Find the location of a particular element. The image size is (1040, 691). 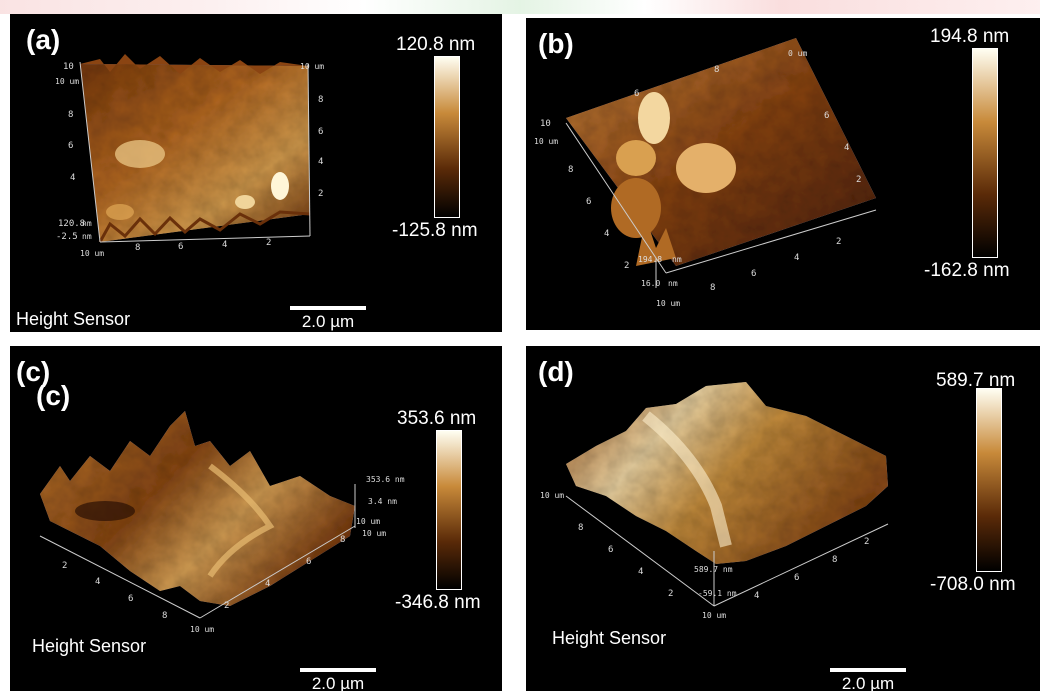

colorbar-a is located at coordinates (447, 137).